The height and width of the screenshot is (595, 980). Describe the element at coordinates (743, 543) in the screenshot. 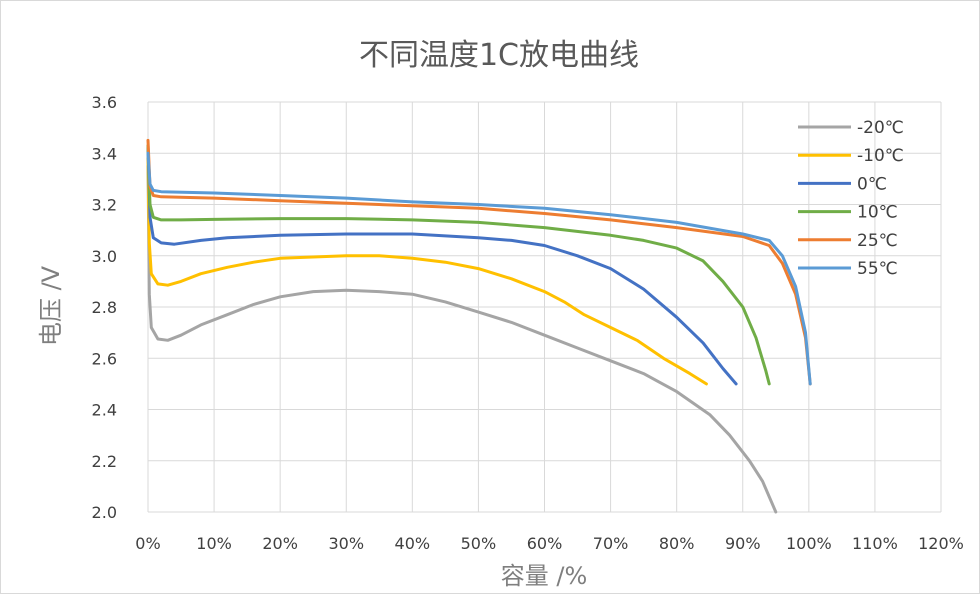

I see `x-tick-label: 90%` at that location.